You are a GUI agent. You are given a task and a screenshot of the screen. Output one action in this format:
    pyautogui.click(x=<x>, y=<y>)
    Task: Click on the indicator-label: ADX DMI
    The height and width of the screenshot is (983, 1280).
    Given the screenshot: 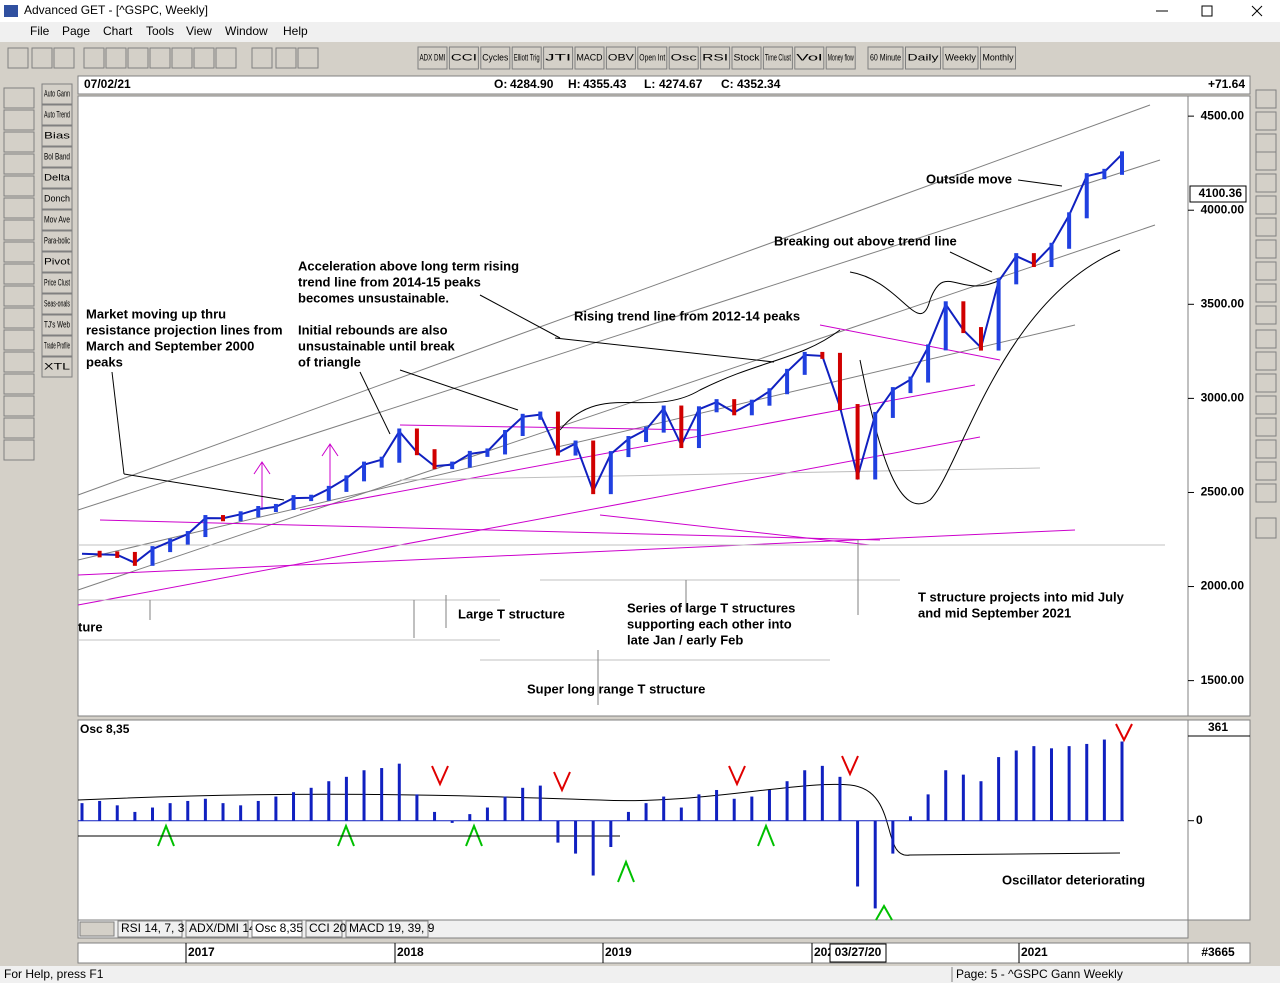 What is the action you would take?
    pyautogui.click(x=433, y=57)
    